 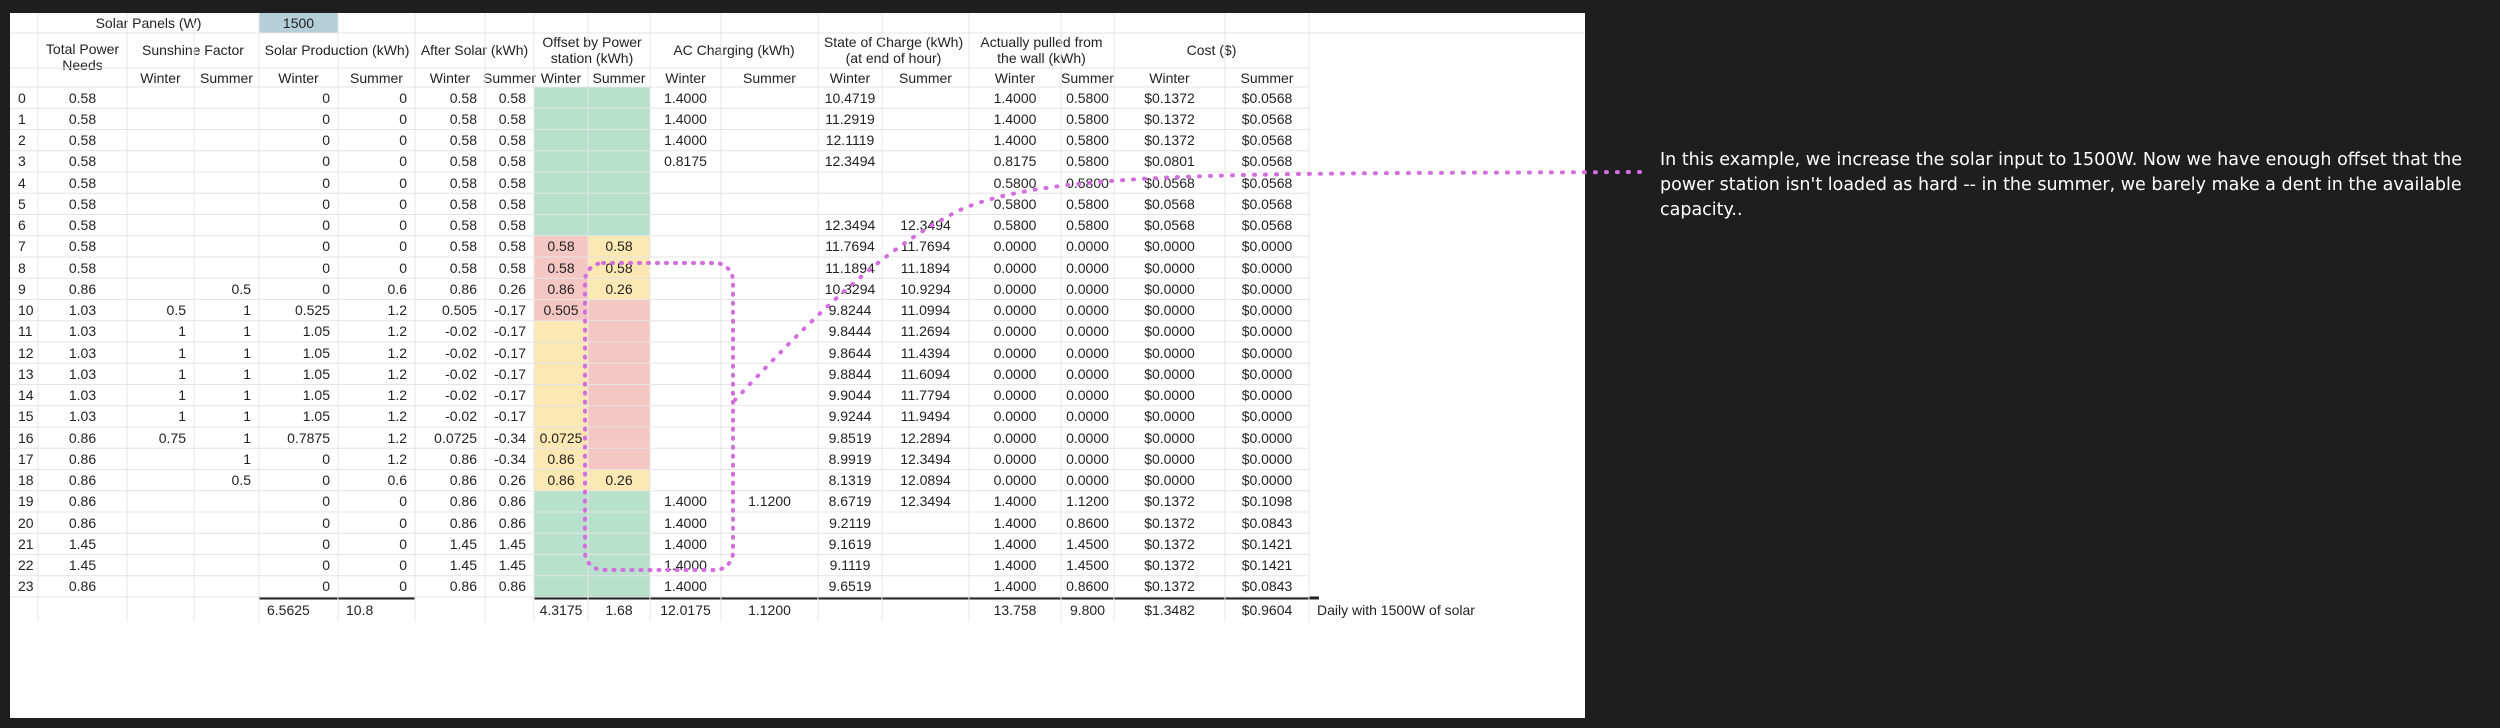 What do you see at coordinates (1087, 543) in the screenshot?
I see `cell: 1.4500` at bounding box center [1087, 543].